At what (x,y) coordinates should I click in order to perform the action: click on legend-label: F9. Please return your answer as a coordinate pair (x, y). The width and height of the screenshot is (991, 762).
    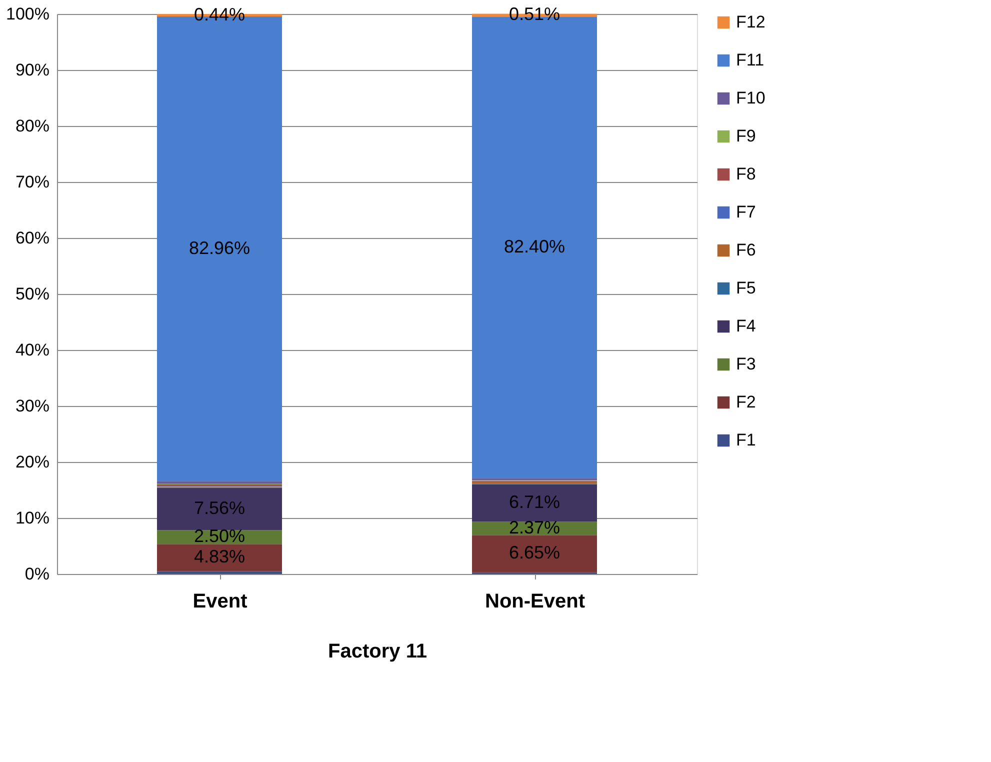
    Looking at the image, I should click on (746, 136).